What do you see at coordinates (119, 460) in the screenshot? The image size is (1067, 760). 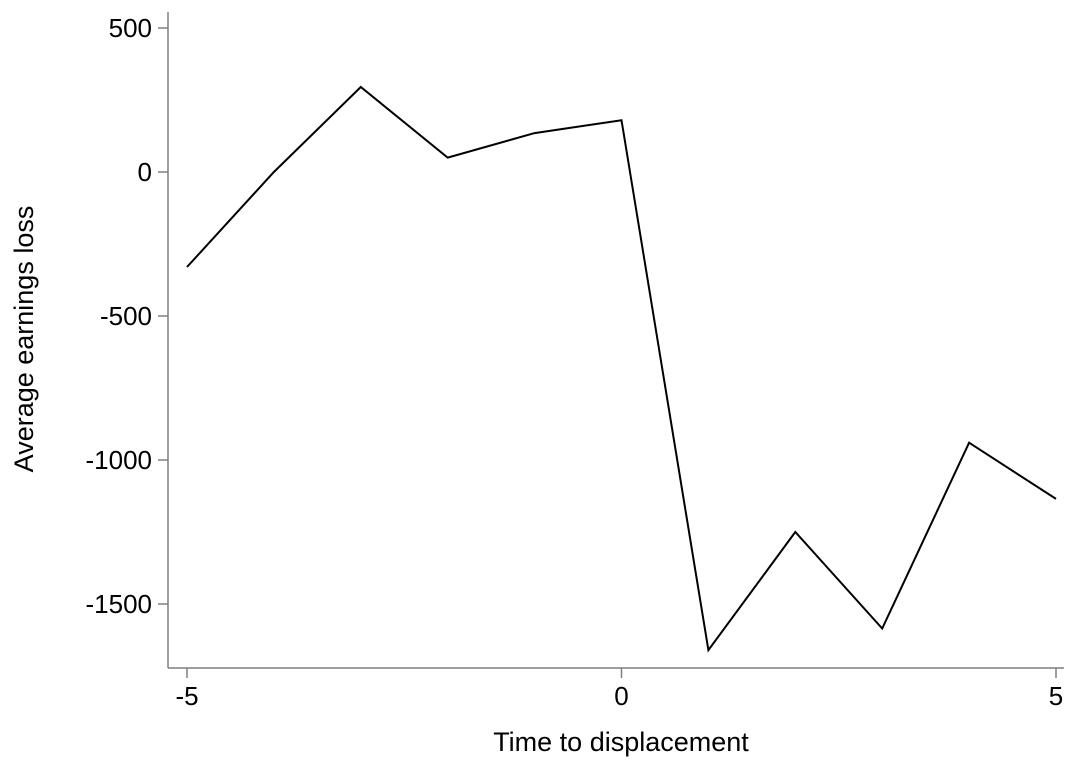 I see `y-tick-label: -1000` at bounding box center [119, 460].